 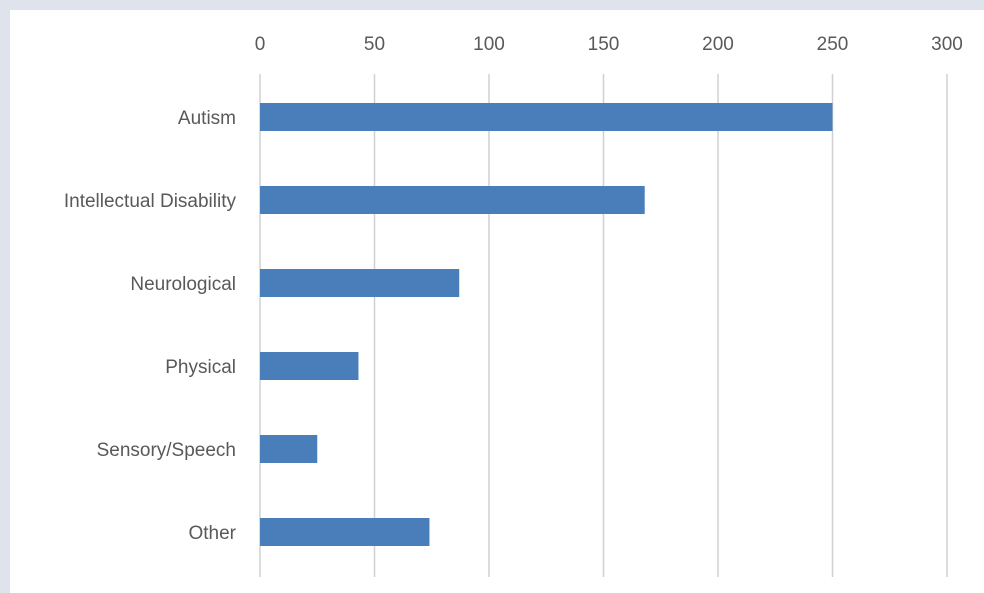 What do you see at coordinates (166, 450) in the screenshot?
I see `category-label: Sensory/Speech` at bounding box center [166, 450].